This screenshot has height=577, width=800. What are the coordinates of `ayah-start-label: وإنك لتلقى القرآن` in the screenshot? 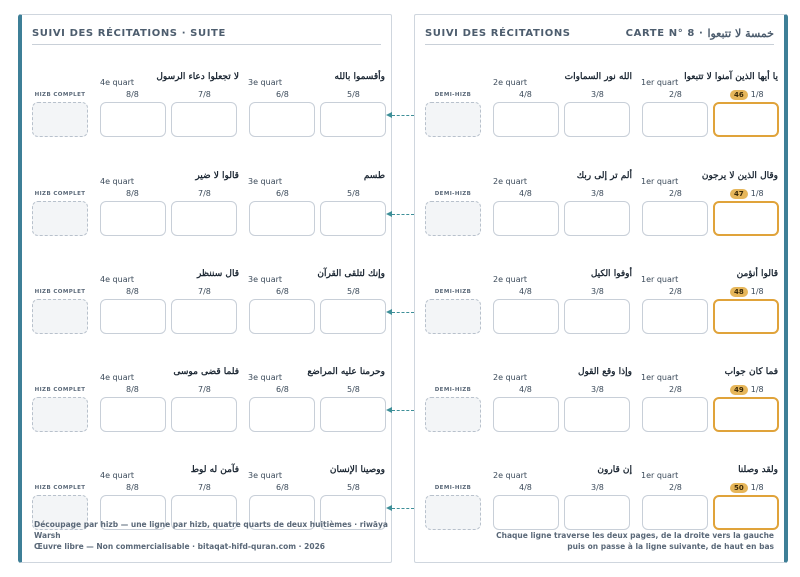 It's located at (351, 274).